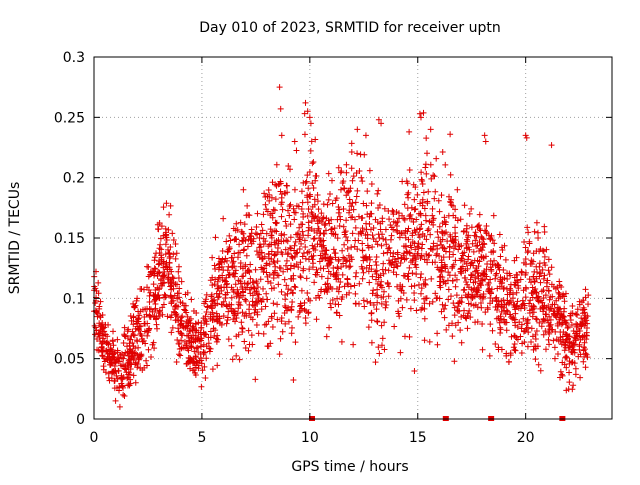  What do you see at coordinates (69, 118) in the screenshot?
I see `y-tick-label: 0.25` at bounding box center [69, 118].